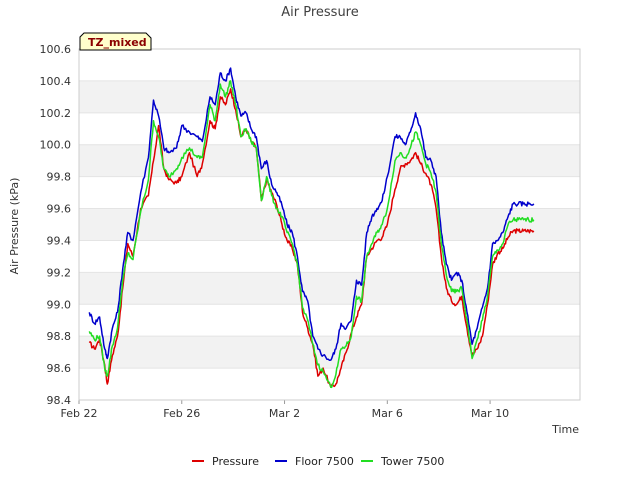 The height and width of the screenshot is (480, 640). What do you see at coordinates (59, 177) in the screenshot?
I see `y-tick-label: 99.8` at bounding box center [59, 177].